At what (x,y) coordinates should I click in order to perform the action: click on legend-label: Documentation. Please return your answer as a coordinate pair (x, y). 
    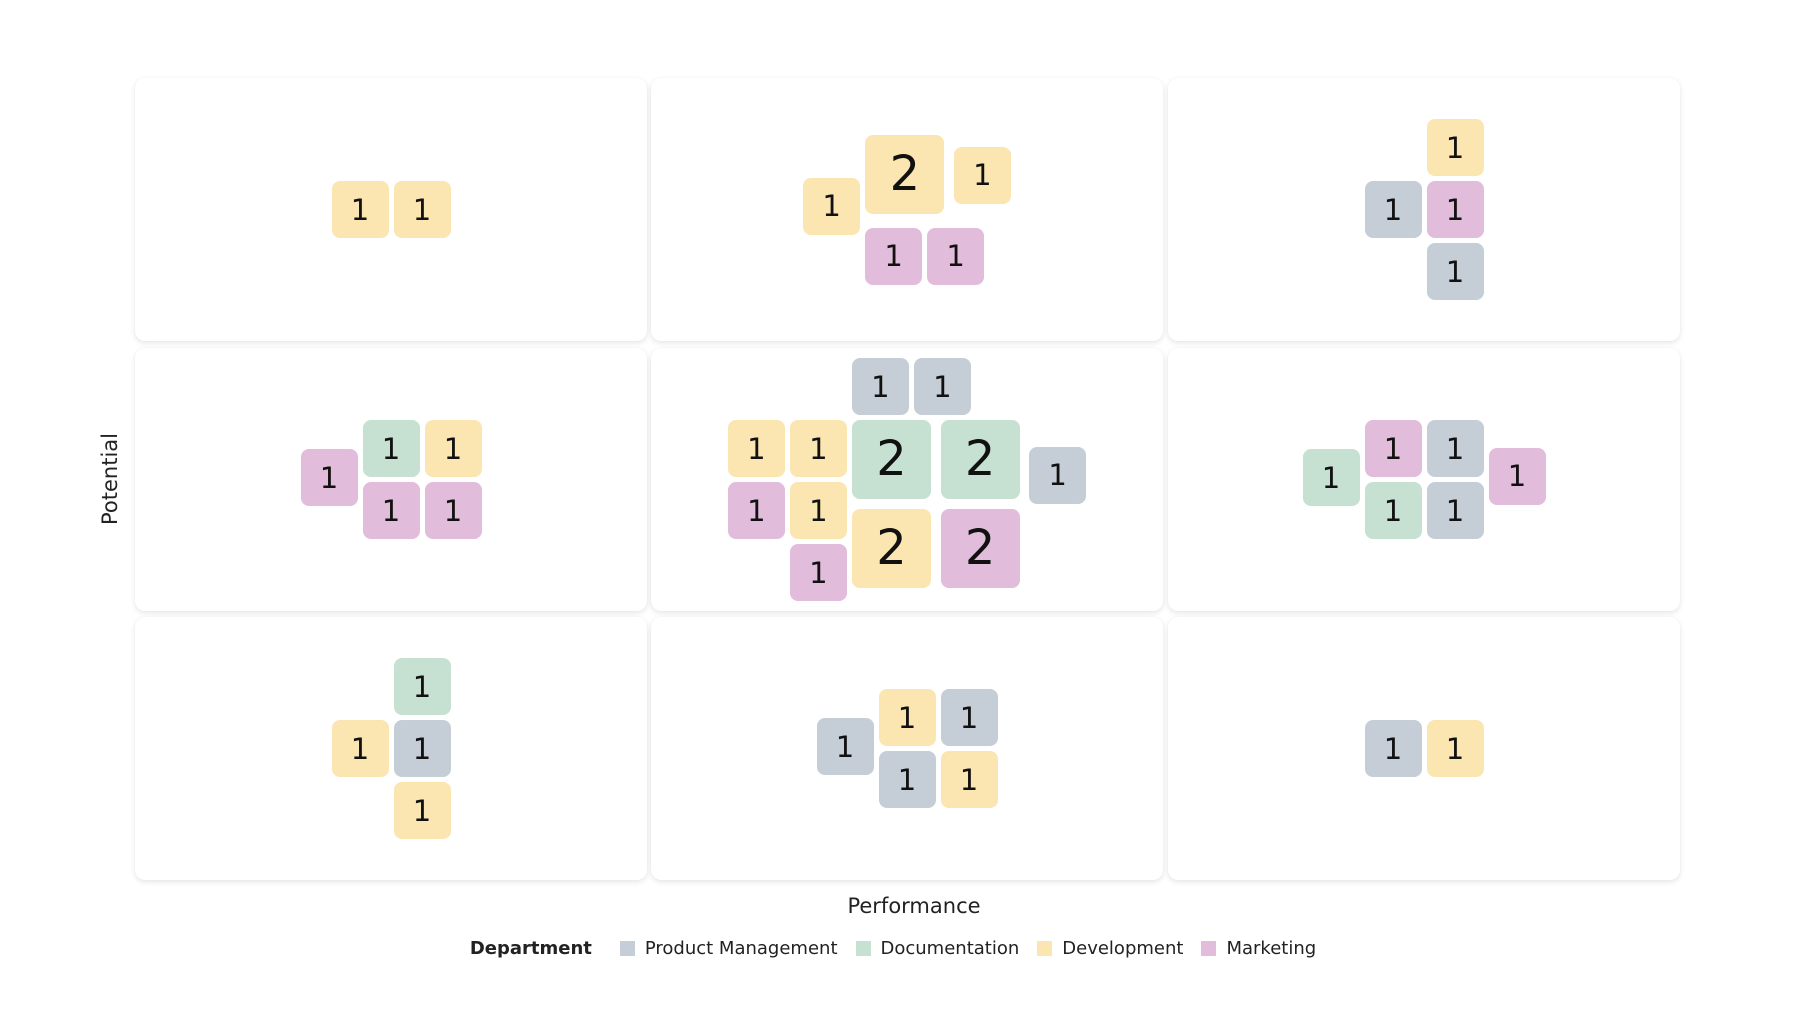
    Looking at the image, I should click on (950, 948).